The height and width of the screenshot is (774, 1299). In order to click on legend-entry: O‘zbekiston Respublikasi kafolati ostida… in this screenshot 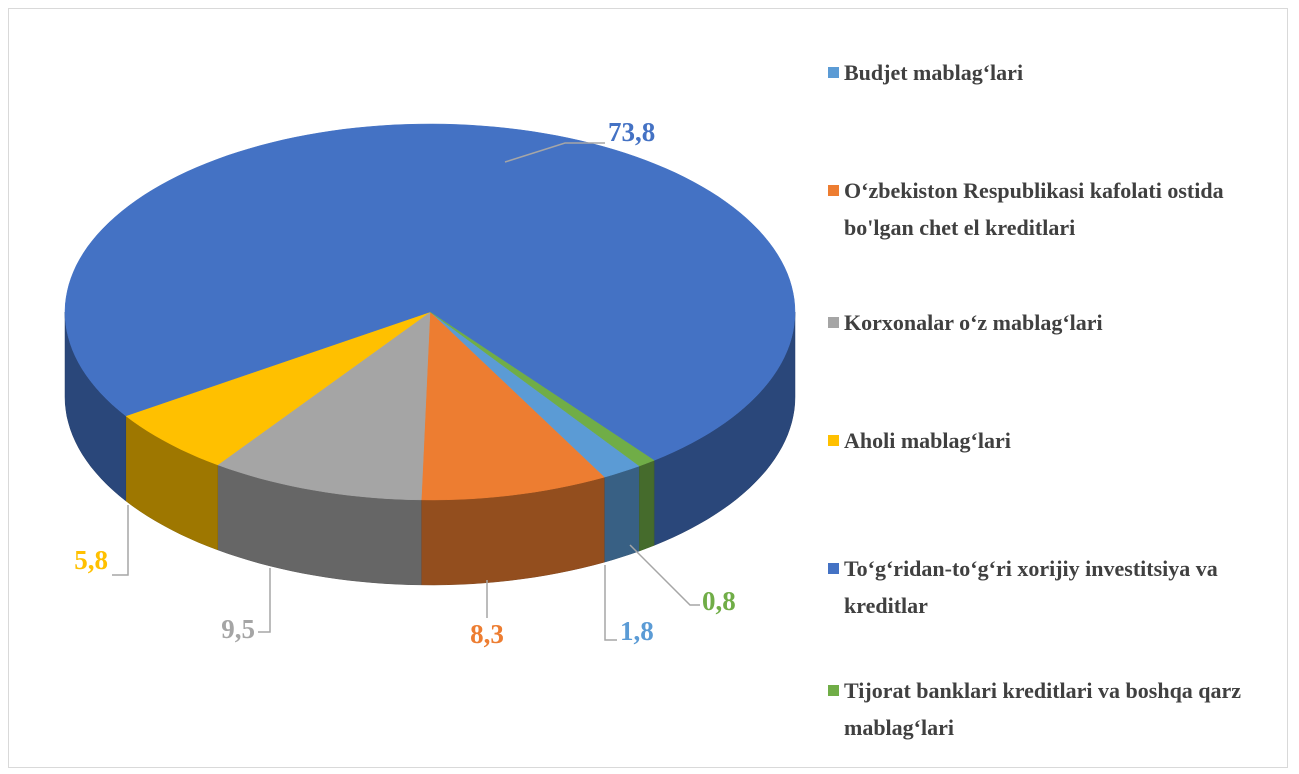, I will do `click(1053, 209)`.